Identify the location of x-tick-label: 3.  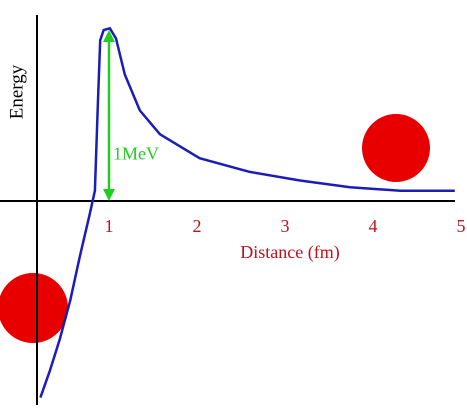
(285, 226).